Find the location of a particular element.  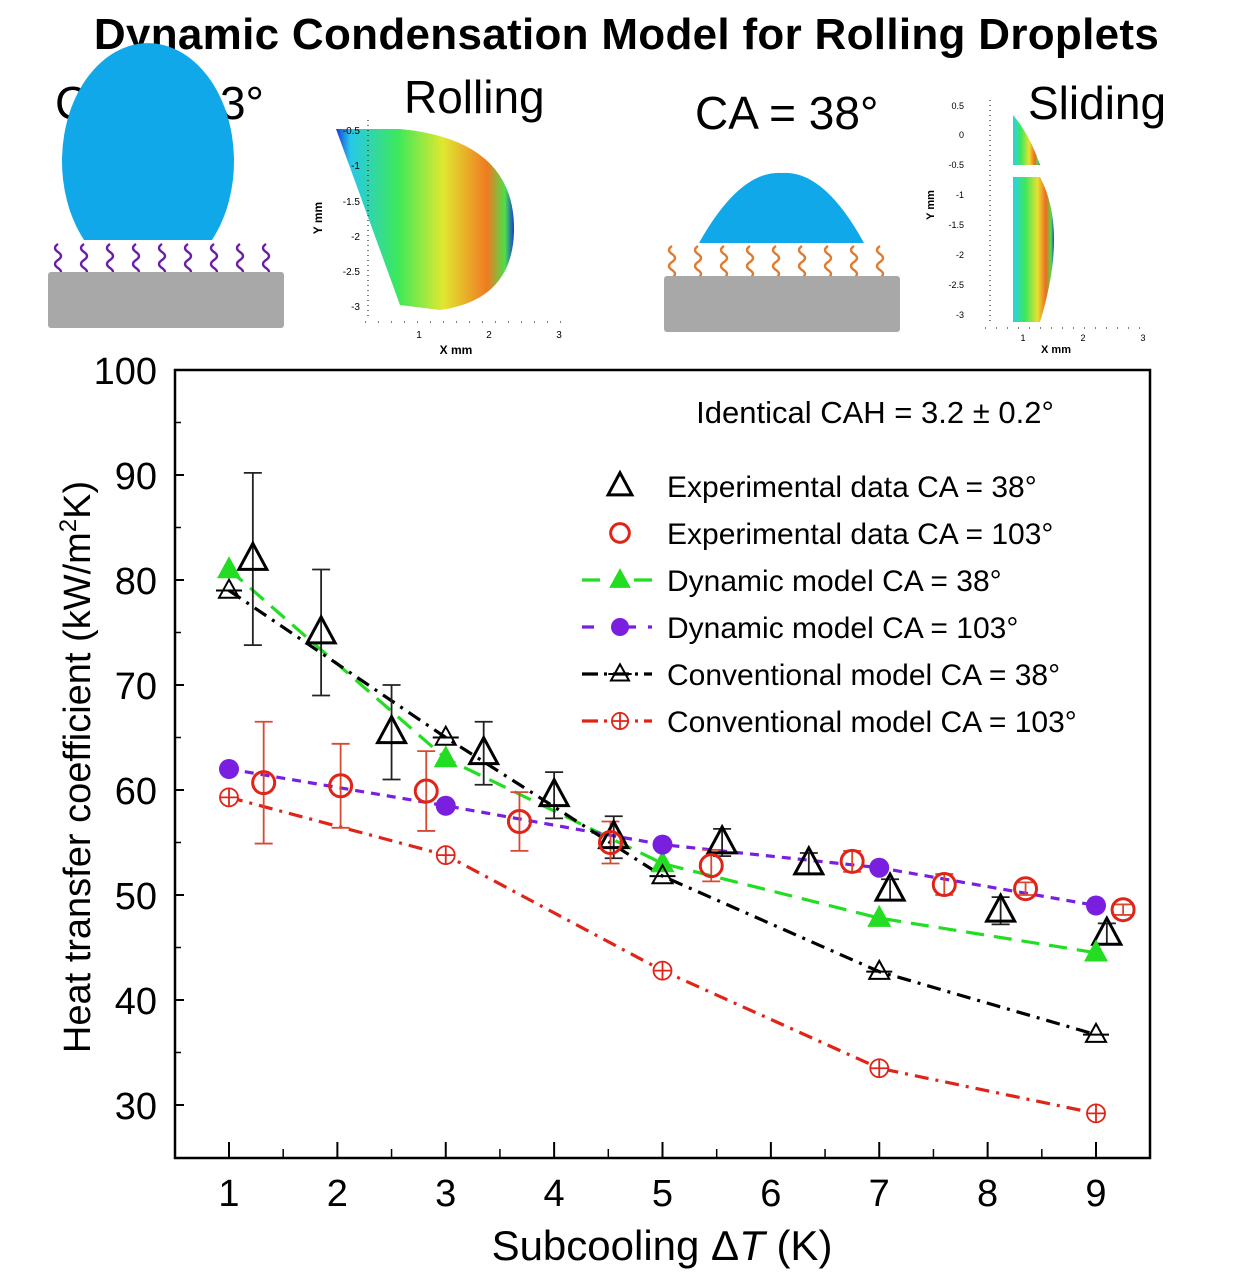

x-tick-label: 2 is located at coordinates (337, 1194).